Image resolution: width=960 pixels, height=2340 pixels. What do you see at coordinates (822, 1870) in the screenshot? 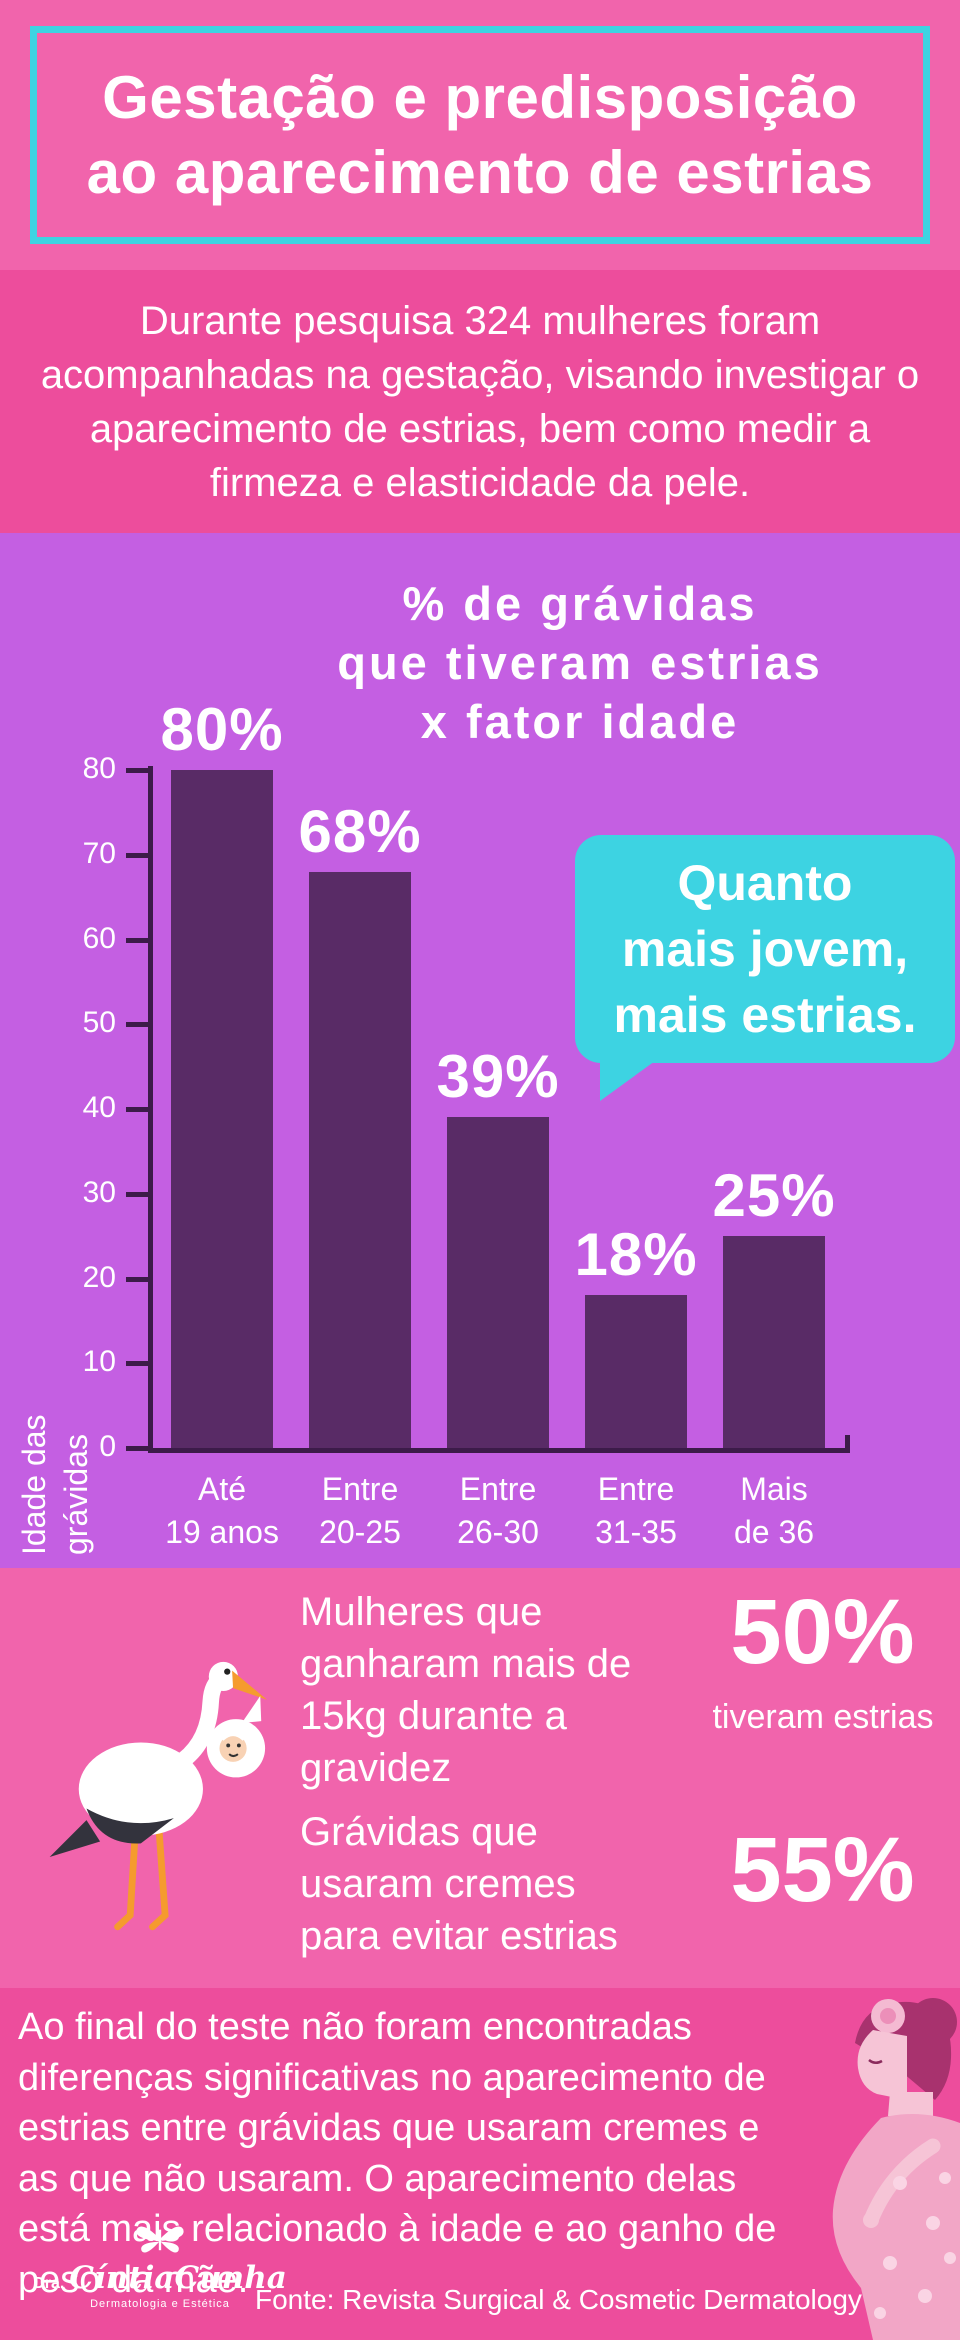
I see `stat2-value: 55%` at bounding box center [822, 1870].